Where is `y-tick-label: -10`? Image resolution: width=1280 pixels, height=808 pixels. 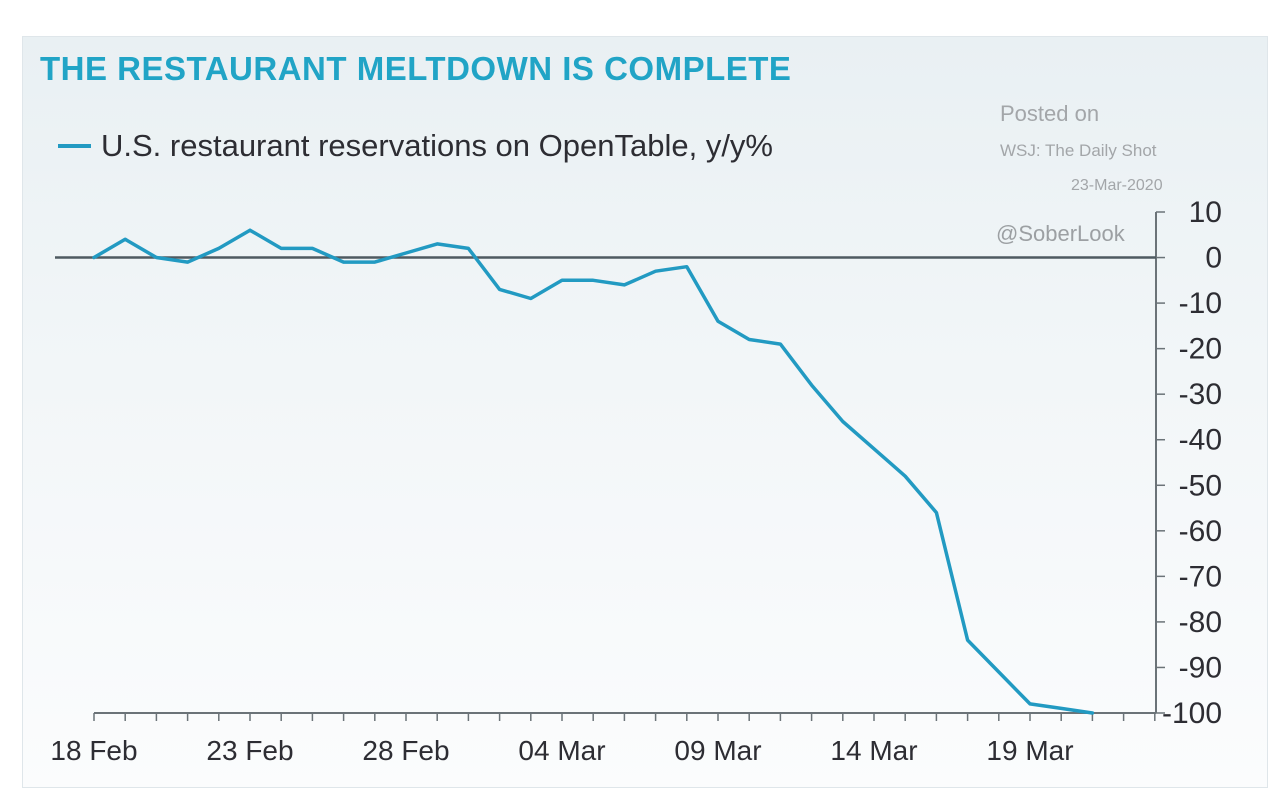 y-tick-label: -10 is located at coordinates (1200, 303).